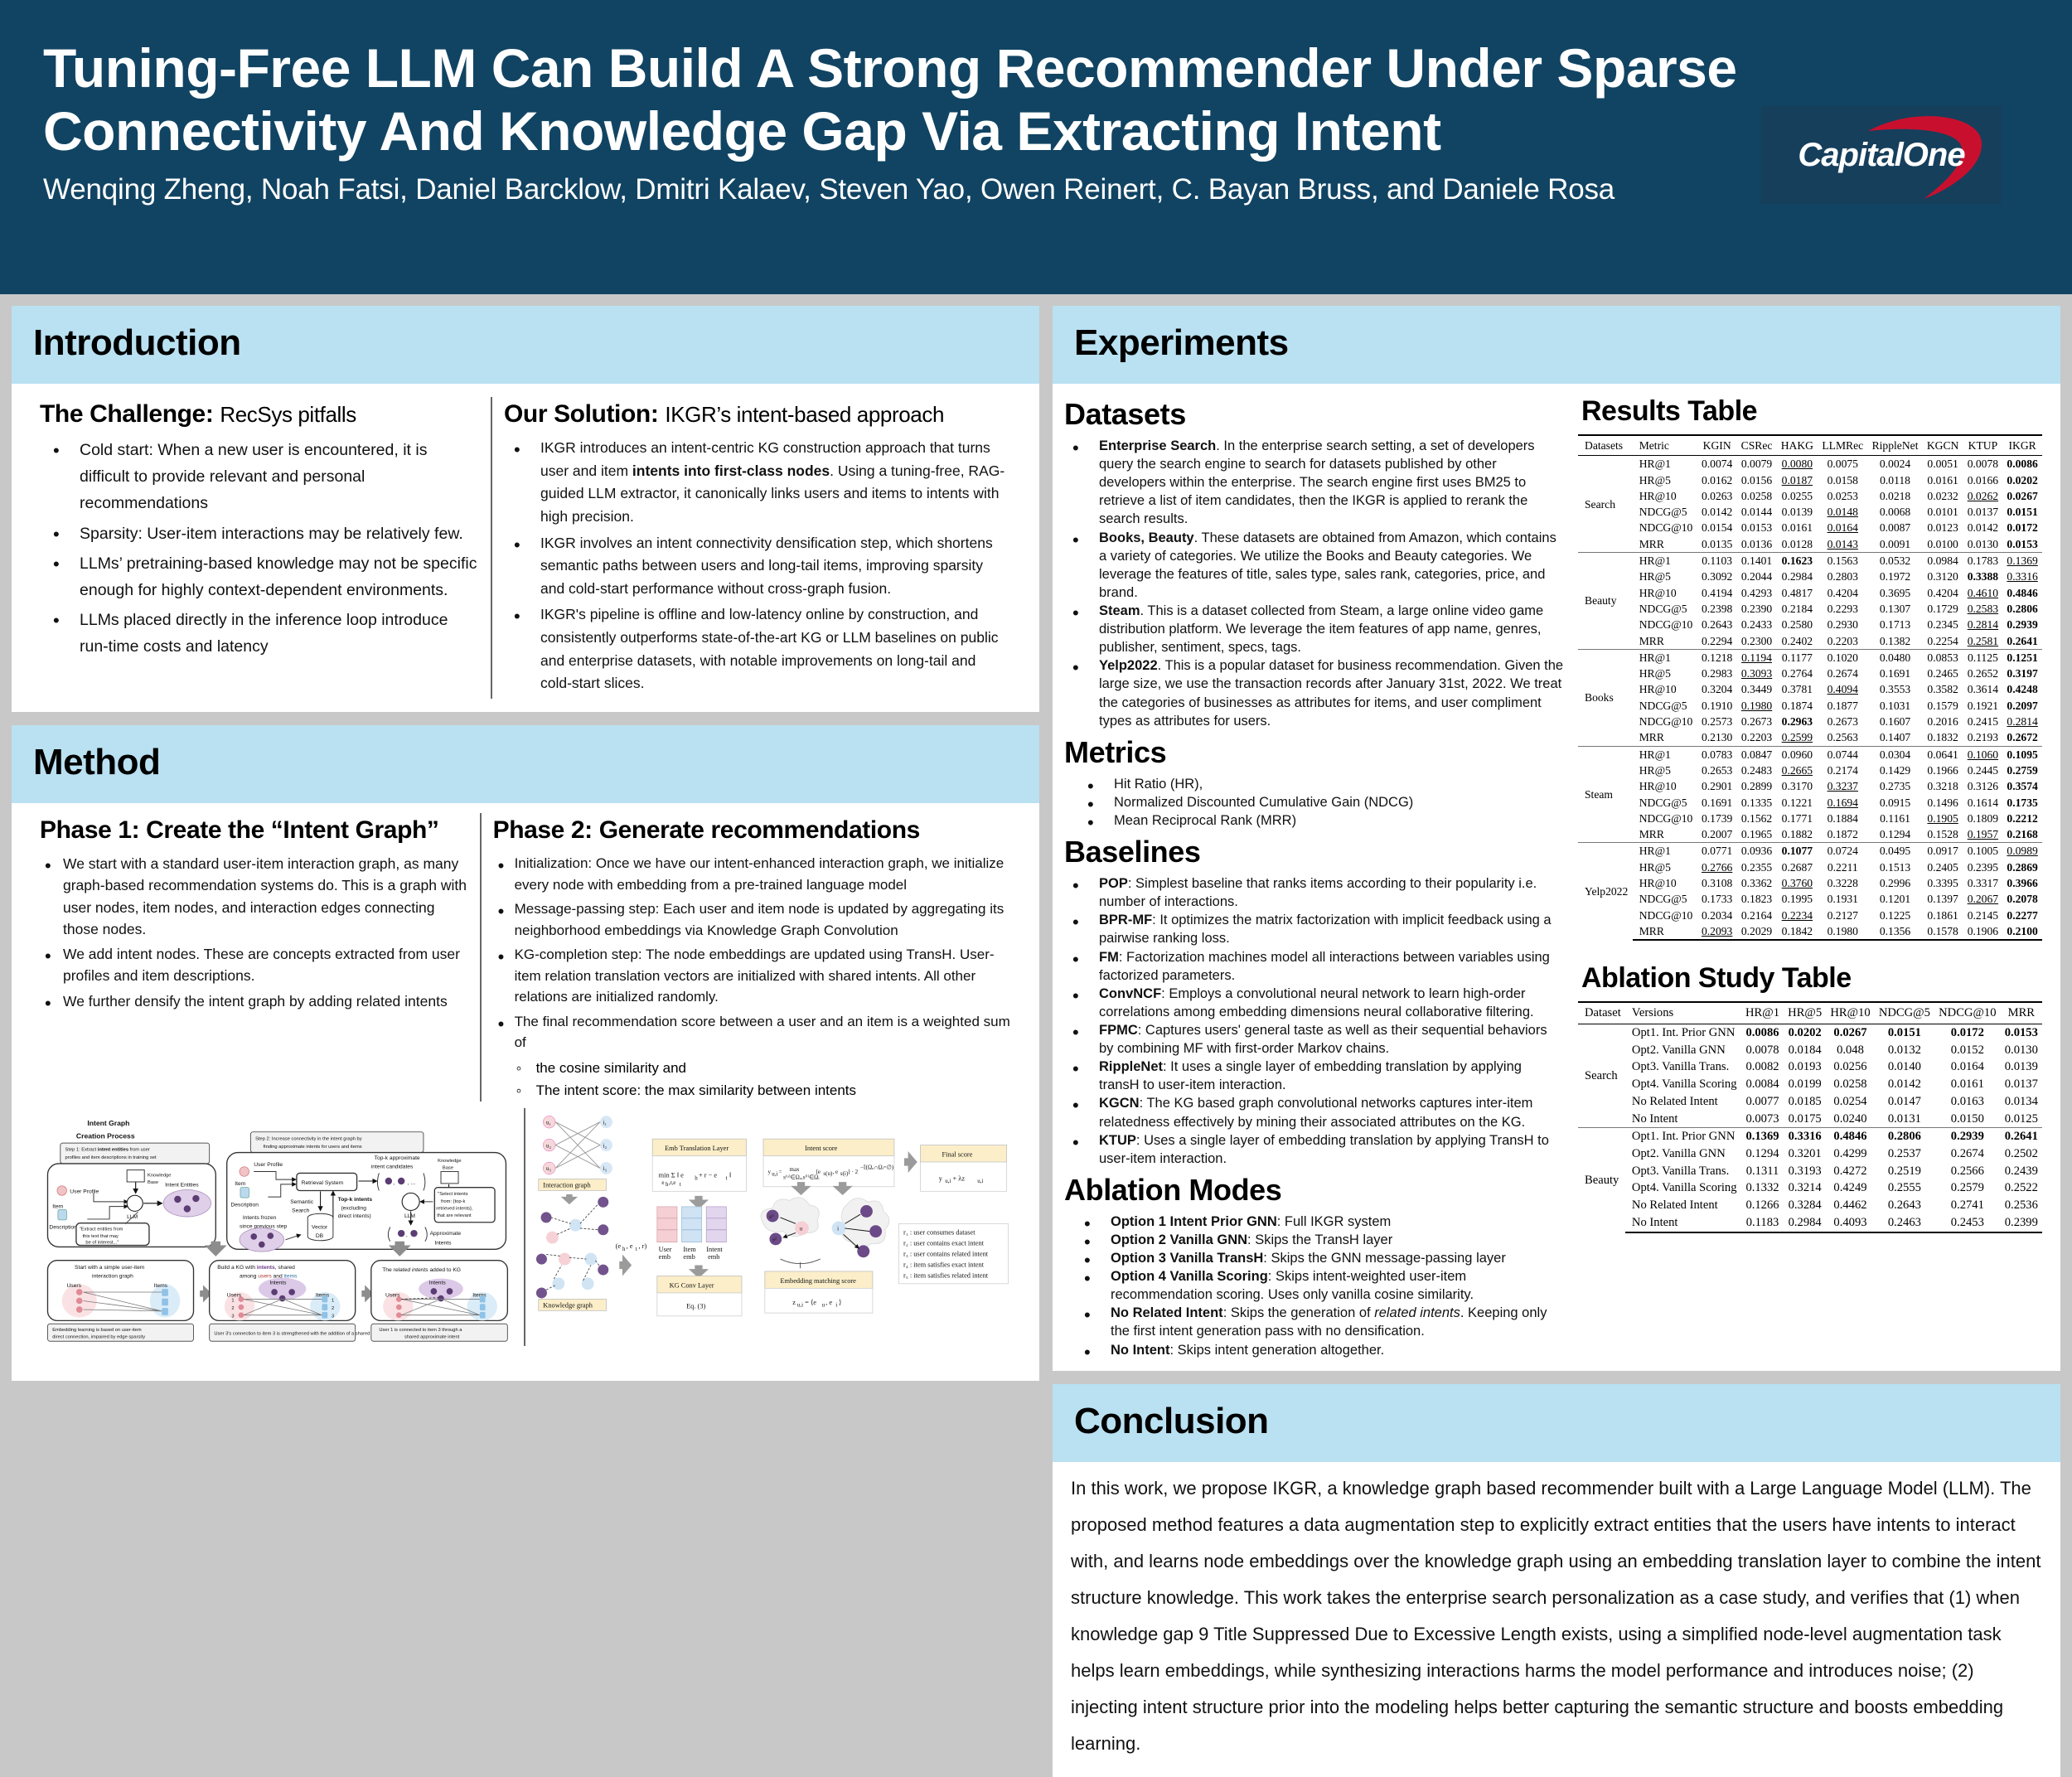  What do you see at coordinates (63, 1227) in the screenshot?
I see `svg-text: Description` at bounding box center [63, 1227].